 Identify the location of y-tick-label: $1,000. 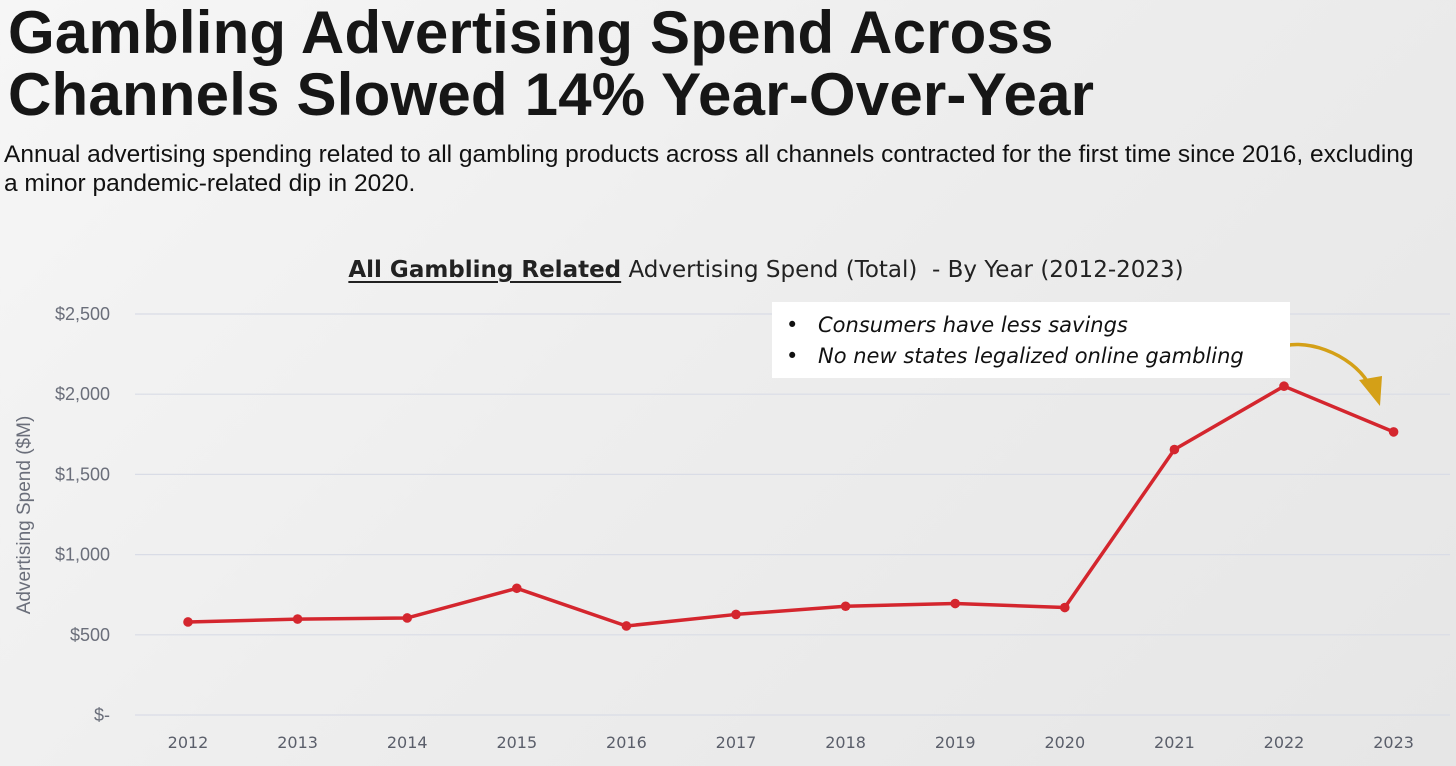
(82, 555).